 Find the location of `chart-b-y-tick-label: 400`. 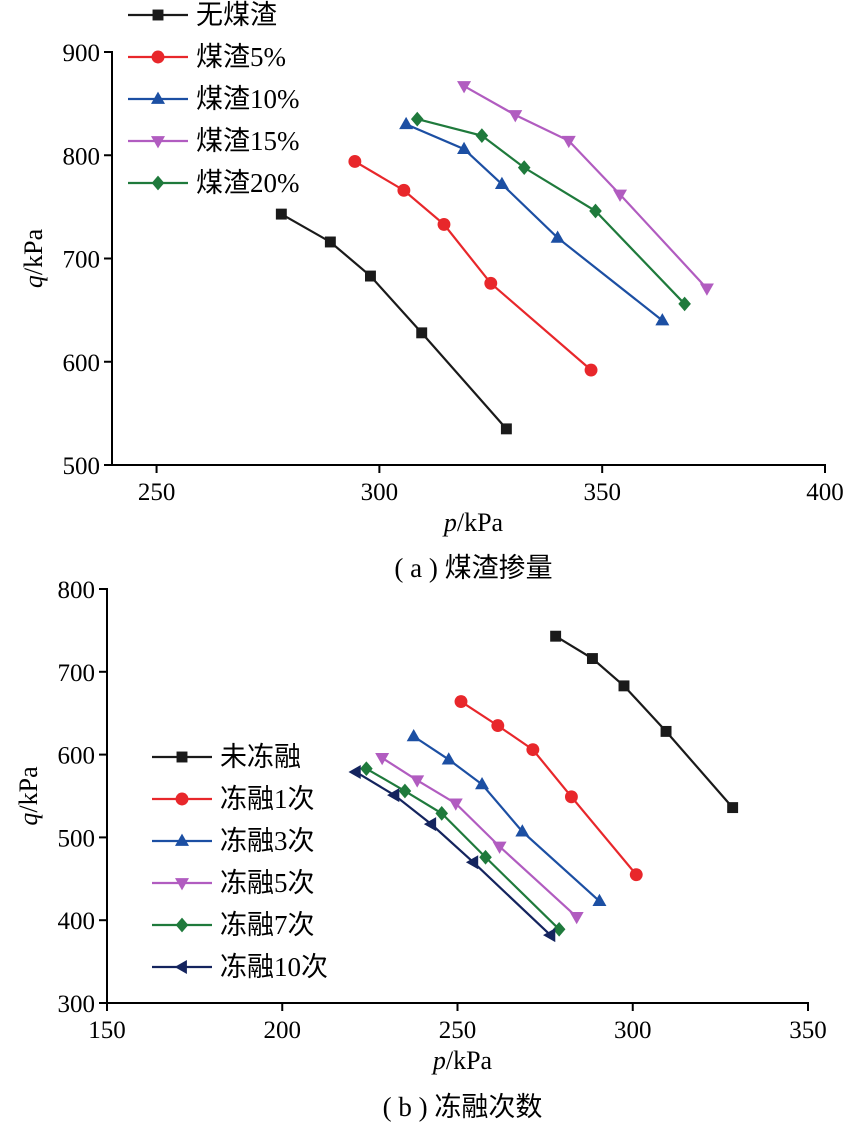

chart-b-y-tick-label: 400 is located at coordinates (77, 921).